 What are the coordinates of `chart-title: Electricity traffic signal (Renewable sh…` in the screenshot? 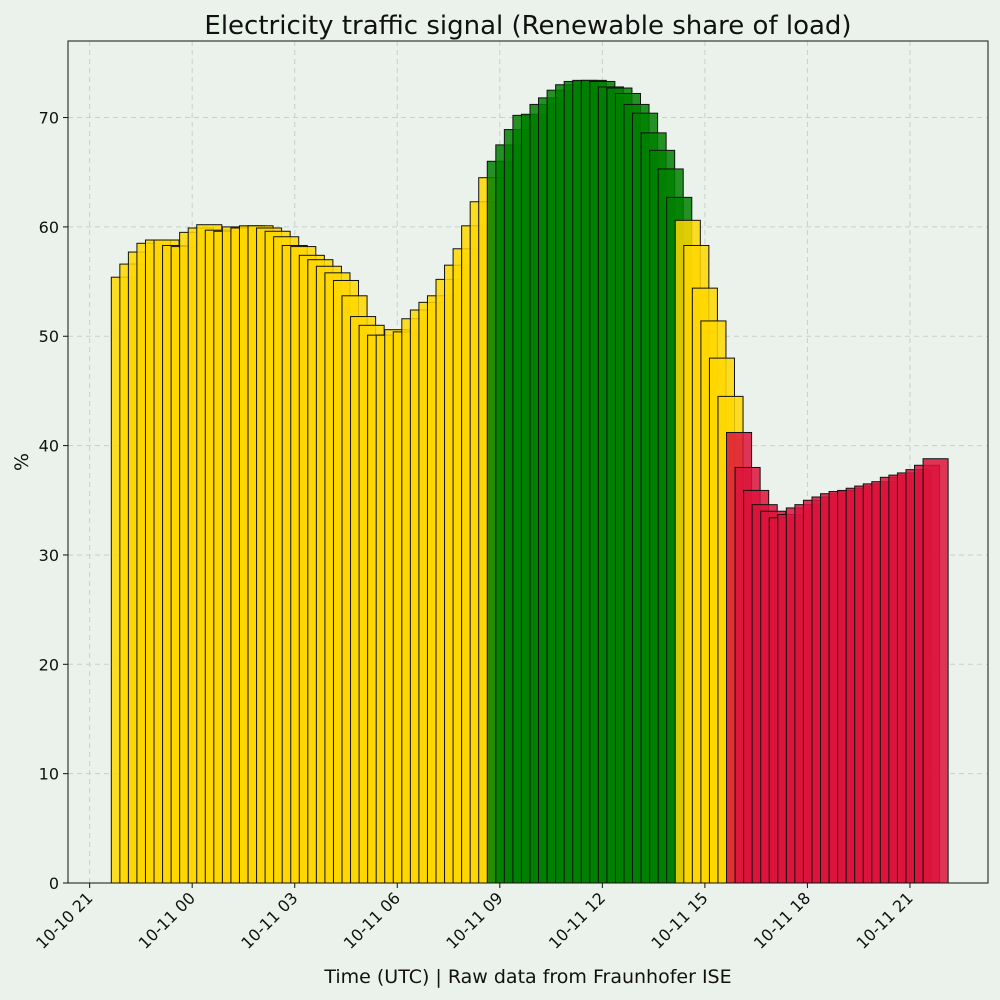 It's located at (527, 26).